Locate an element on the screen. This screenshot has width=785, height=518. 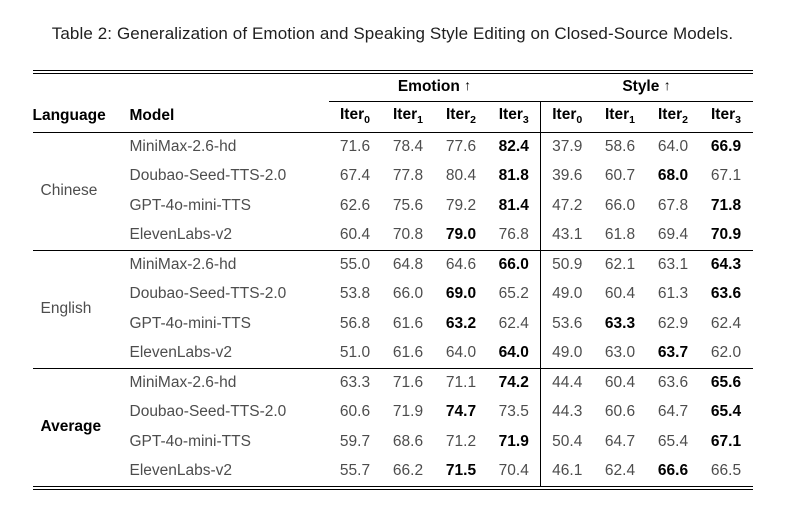
style-iter3-header: Iter3 is located at coordinates (726, 117).